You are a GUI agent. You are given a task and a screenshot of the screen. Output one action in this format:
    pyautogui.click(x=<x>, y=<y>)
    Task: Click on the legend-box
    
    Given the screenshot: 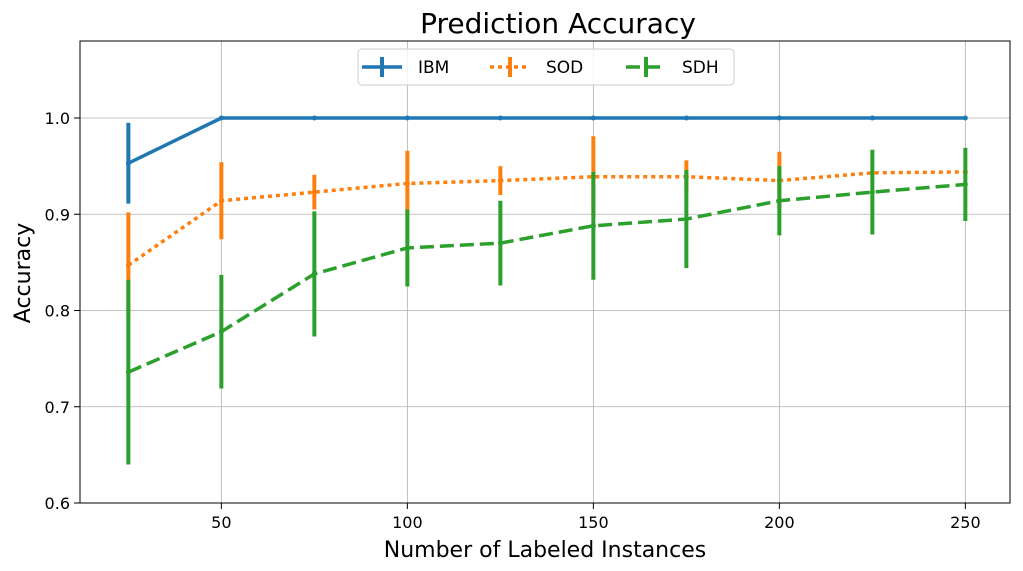 What is the action you would take?
    pyautogui.click(x=546, y=67)
    